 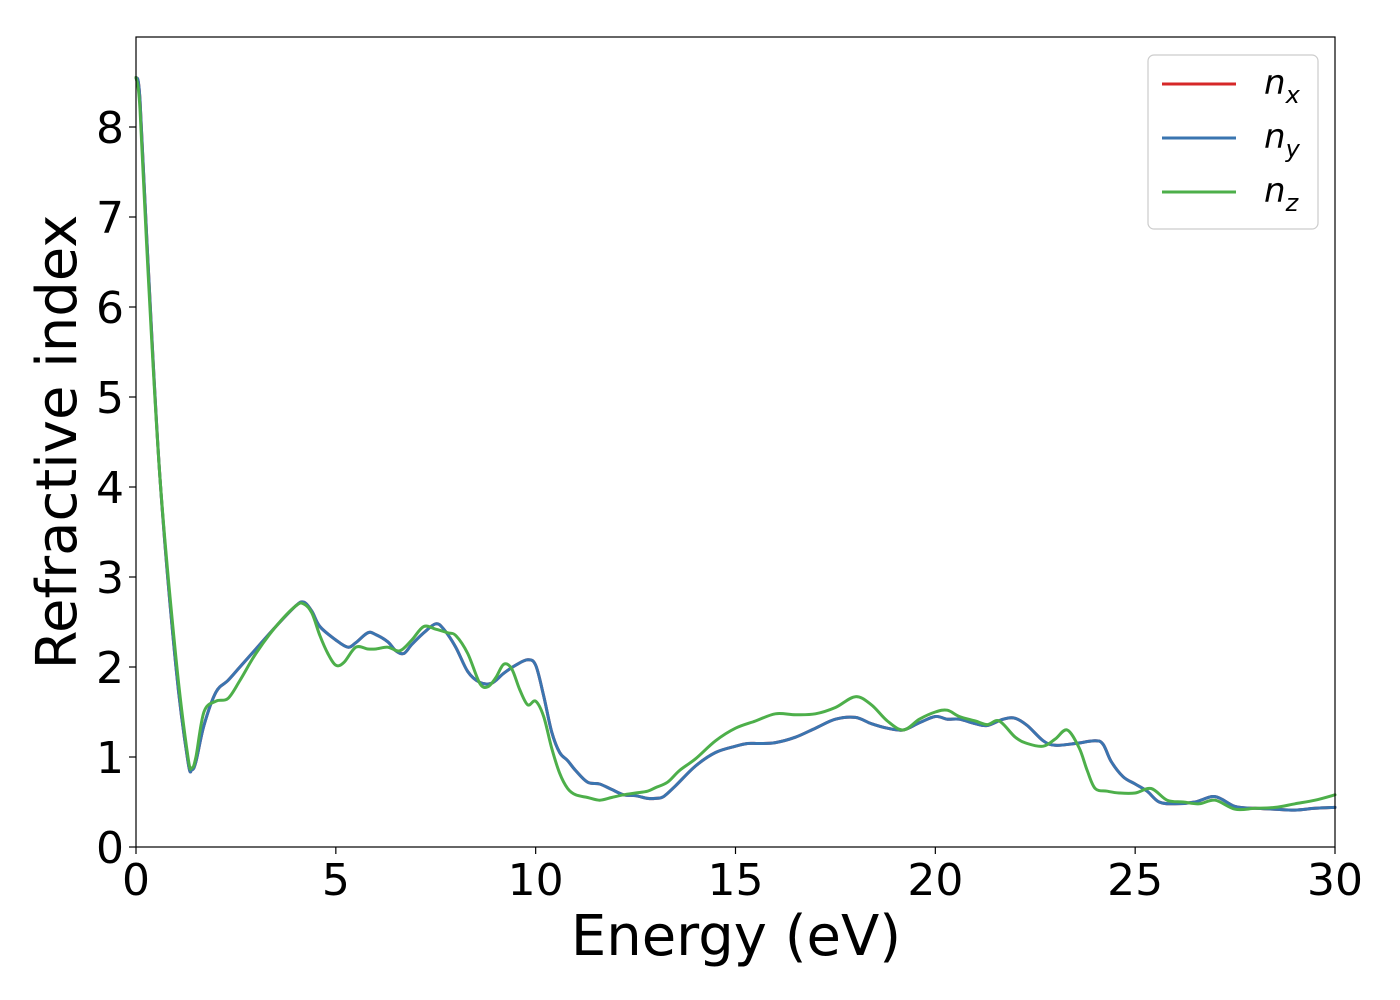 What do you see at coordinates (1292, 203) in the screenshot?
I see `legend-label-subscript: z` at bounding box center [1292, 203].